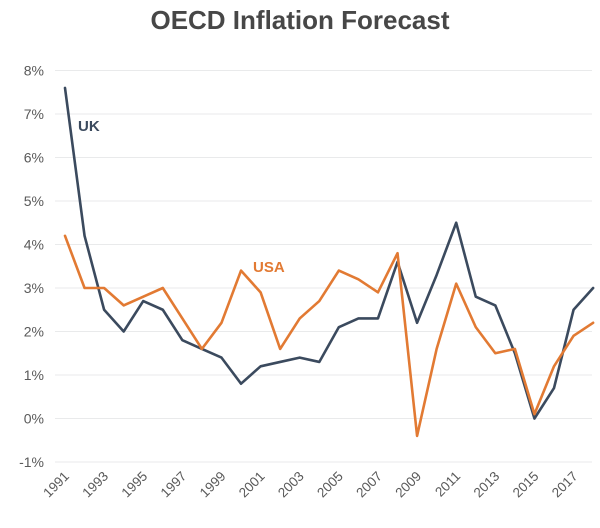 The height and width of the screenshot is (528, 600). I want to click on x-tick-label: 2005, so click(330, 485).